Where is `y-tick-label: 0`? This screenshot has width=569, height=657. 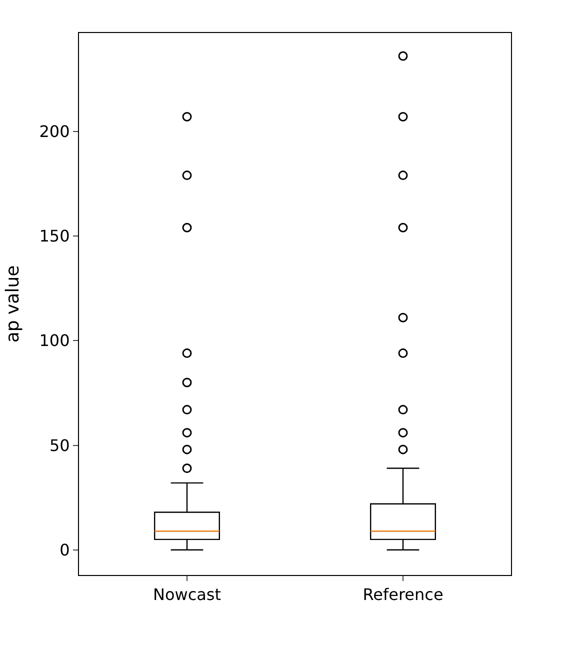 y-tick-label: 0 is located at coordinates (65, 550).